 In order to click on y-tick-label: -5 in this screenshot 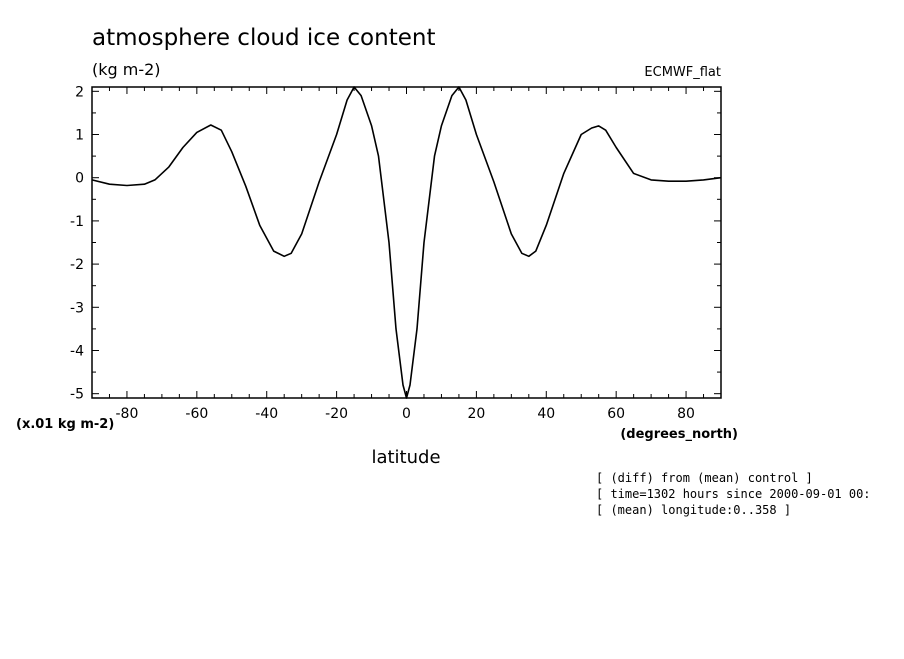, I will do `click(77, 395)`.